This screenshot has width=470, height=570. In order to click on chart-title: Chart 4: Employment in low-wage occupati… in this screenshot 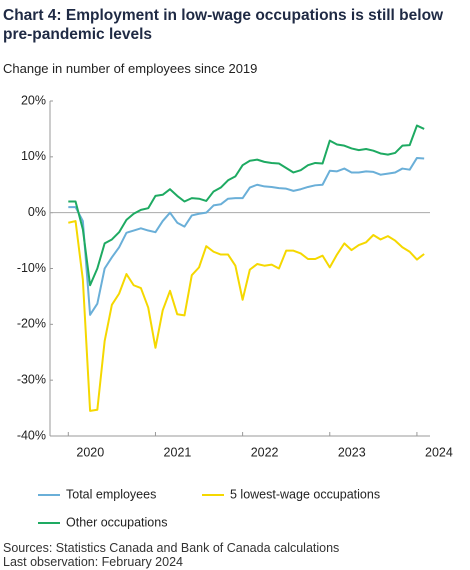, I will do `click(223, 25)`.